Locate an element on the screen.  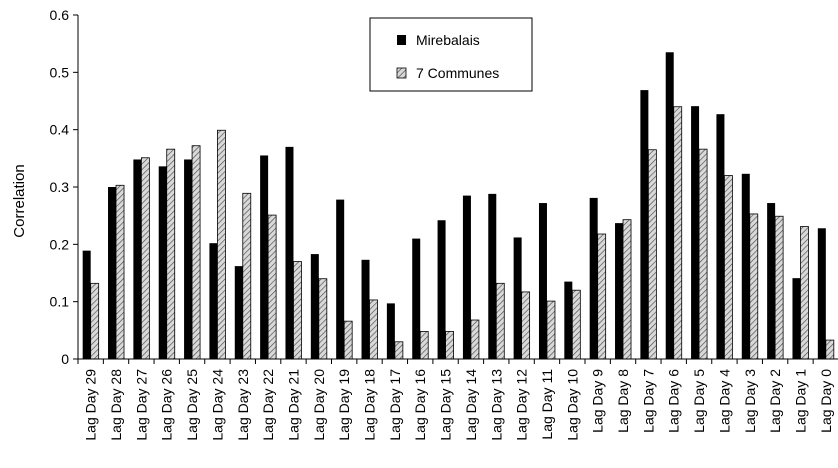
y-tick-label: 0.1 is located at coordinates (60, 302).